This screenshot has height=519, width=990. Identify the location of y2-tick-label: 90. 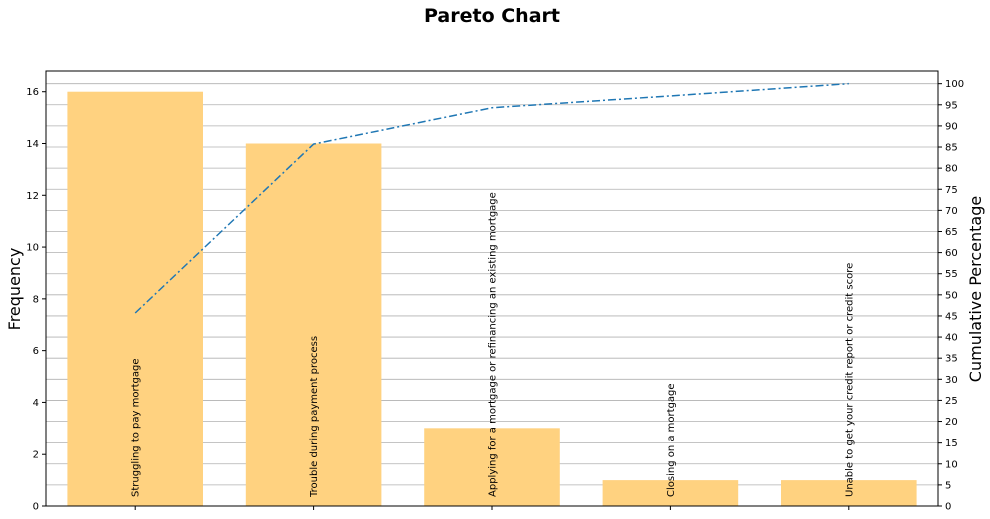
(951, 126).